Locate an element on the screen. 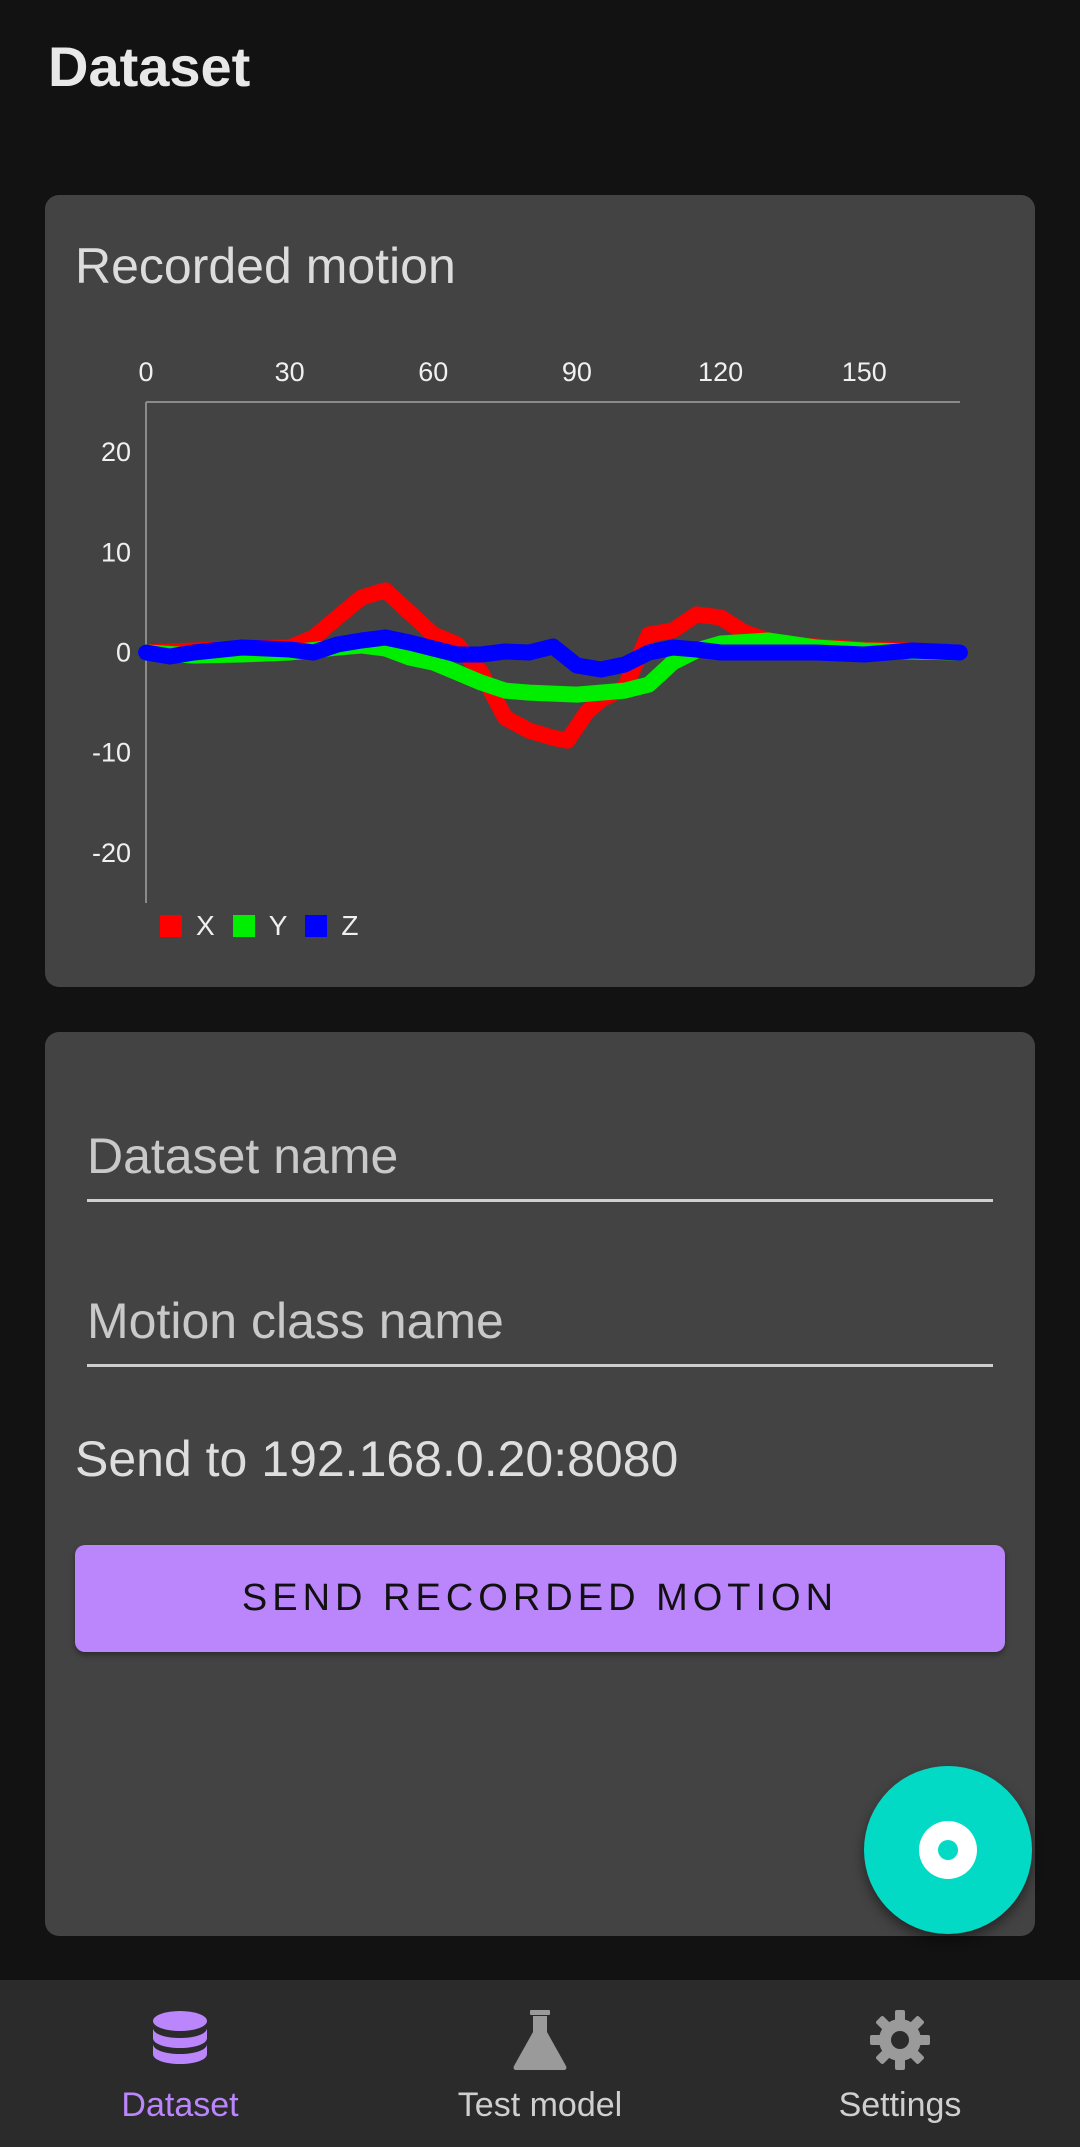  y-tick-label: 20 is located at coordinates (116, 452).